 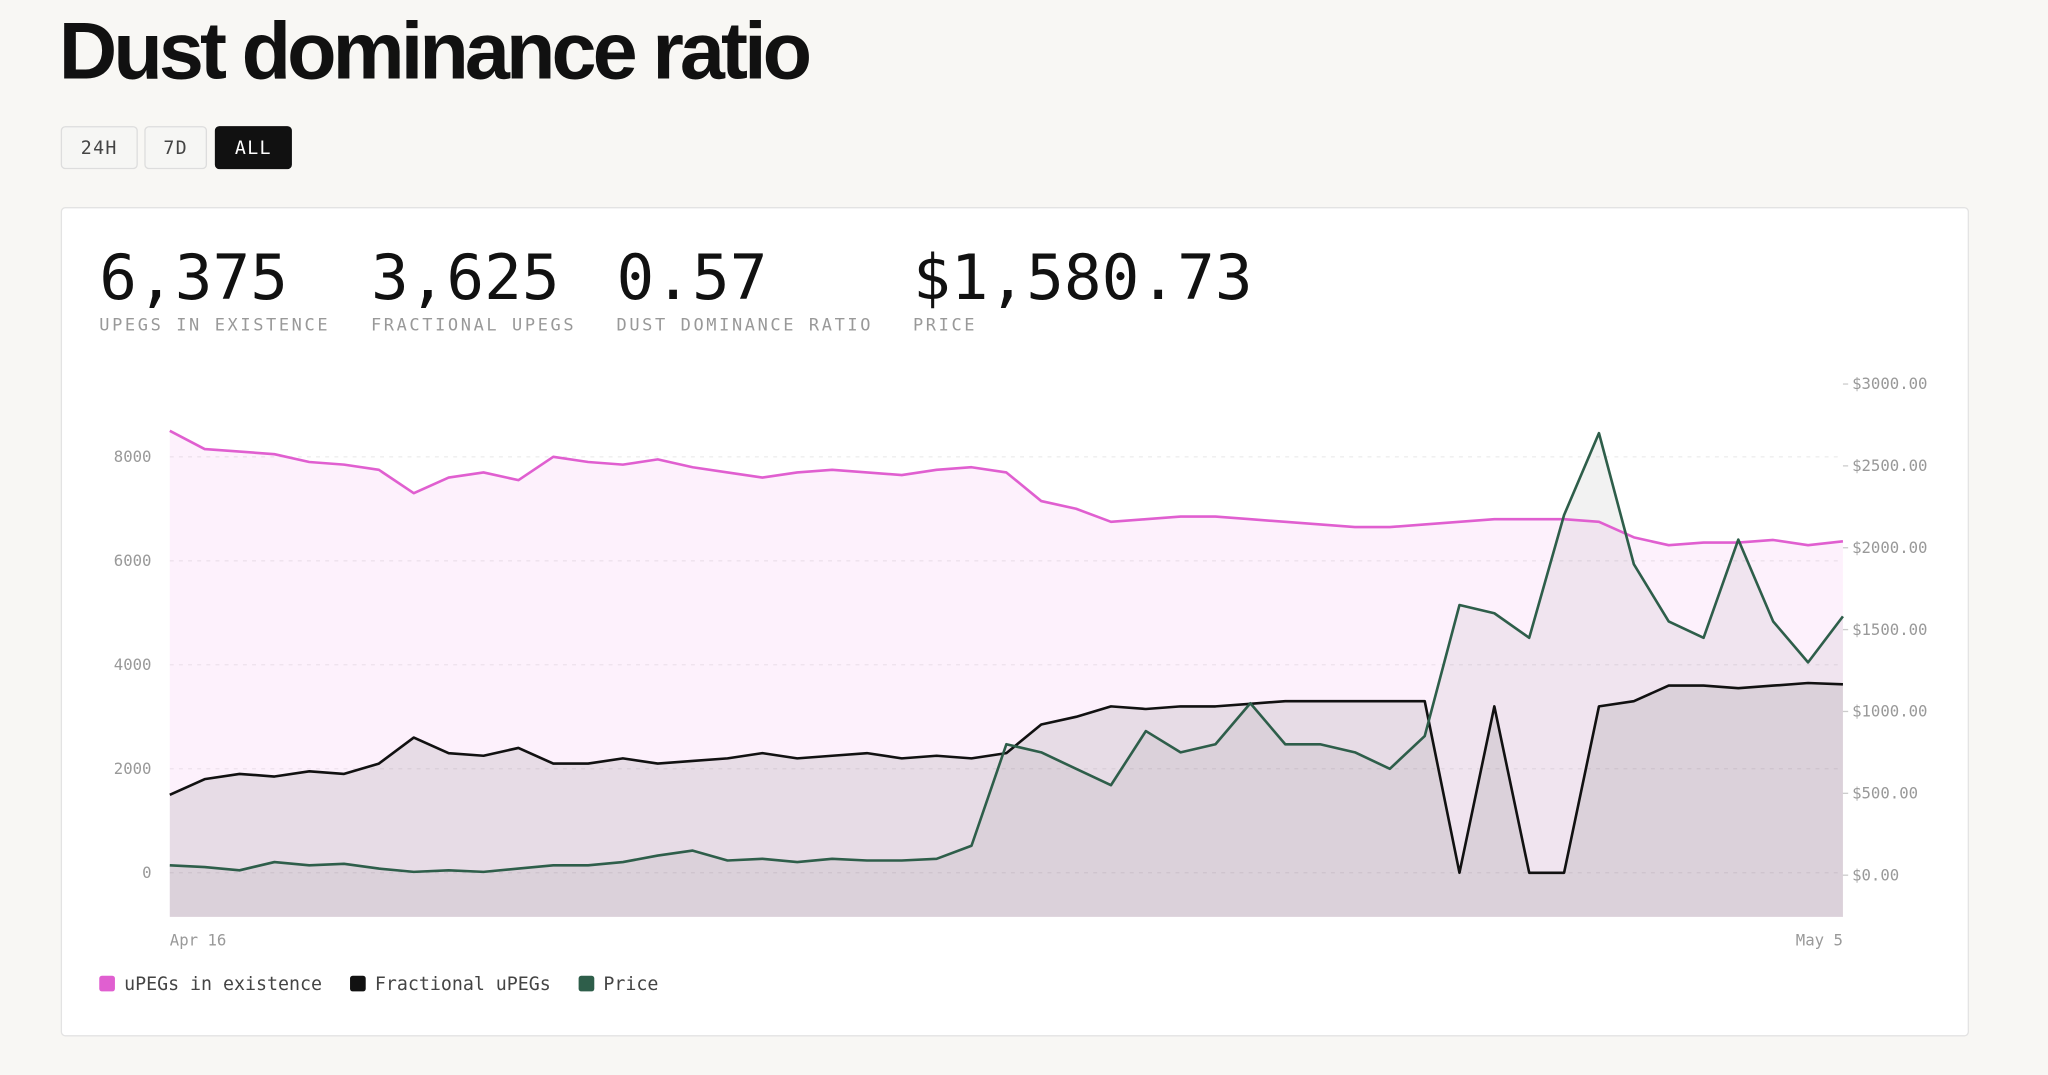 What do you see at coordinates (473, 325) in the screenshot?
I see `stat-label: FRACTIONAL UPEGS` at bounding box center [473, 325].